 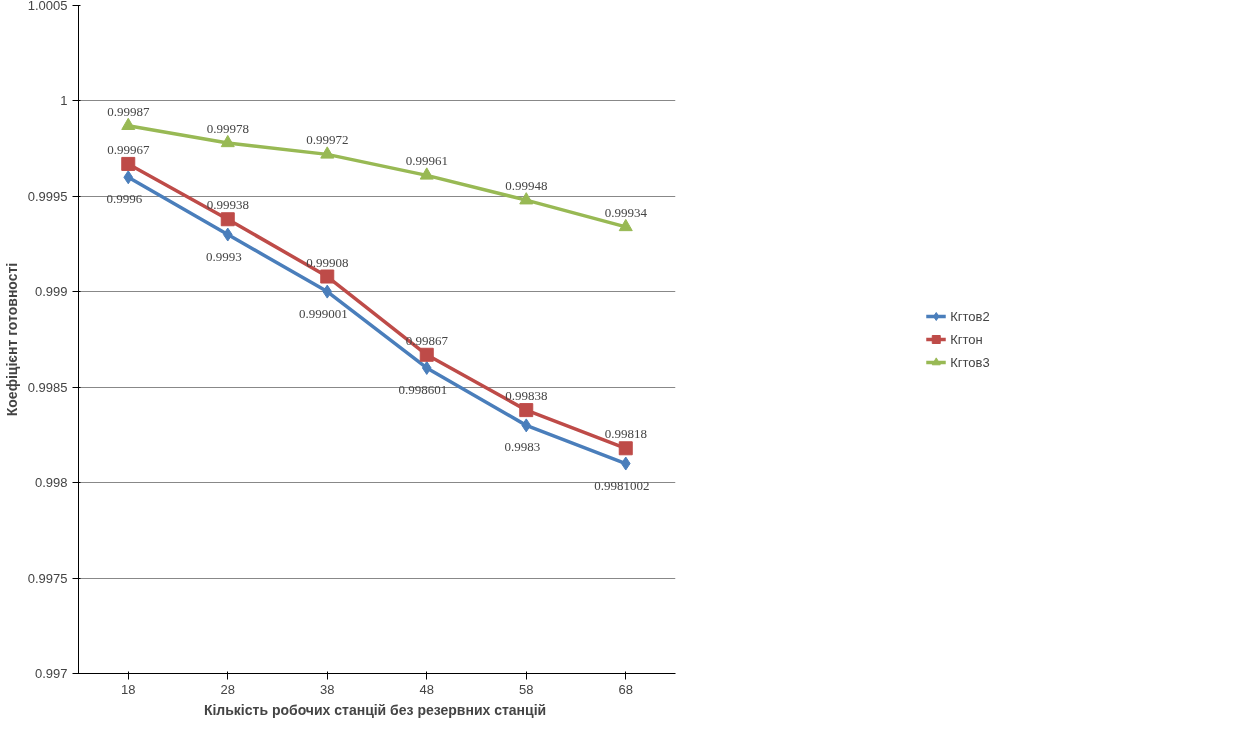 What do you see at coordinates (227, 689) in the screenshot?
I see `x-tick-label: 28` at bounding box center [227, 689].